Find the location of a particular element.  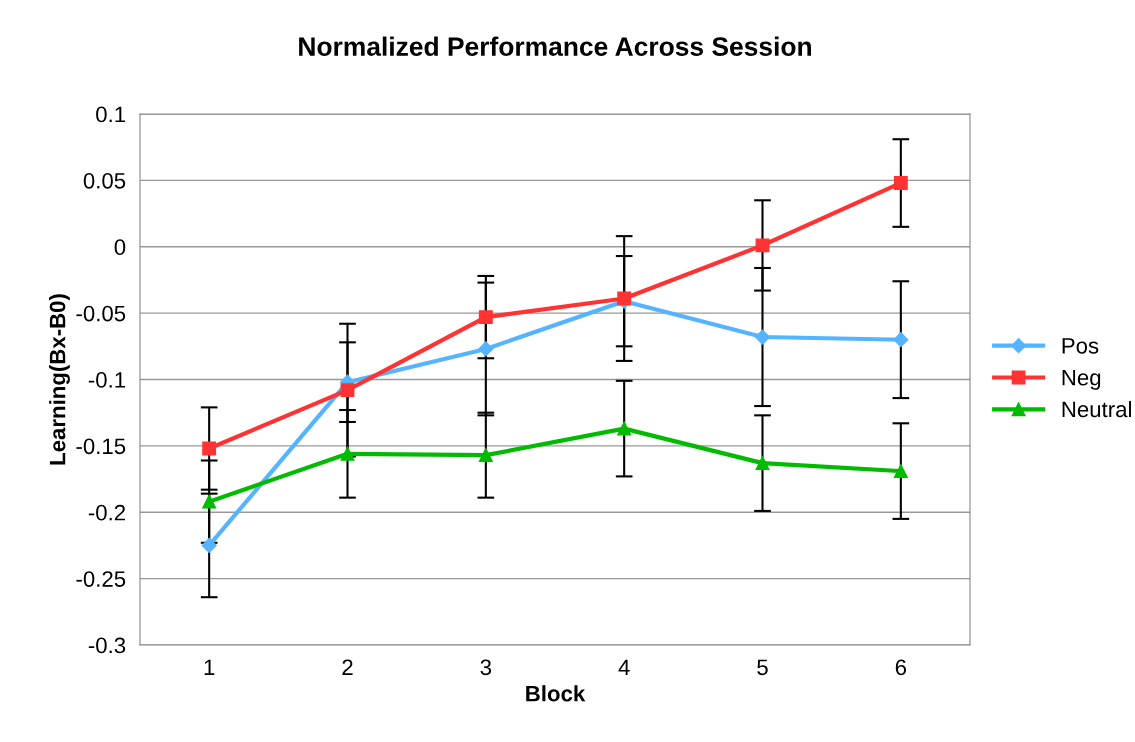

legend-label: Neg is located at coordinates (1081, 379).